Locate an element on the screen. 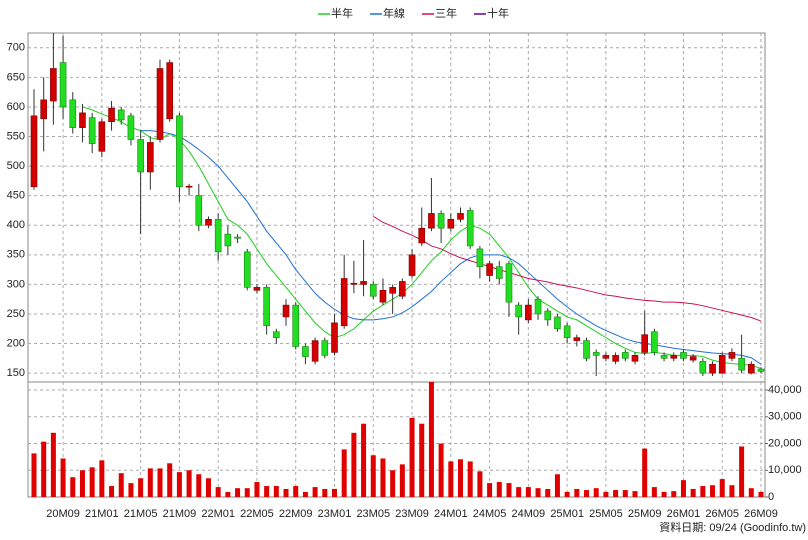 The image size is (808, 540). x-tick-label: 23M09 is located at coordinates (412, 514).